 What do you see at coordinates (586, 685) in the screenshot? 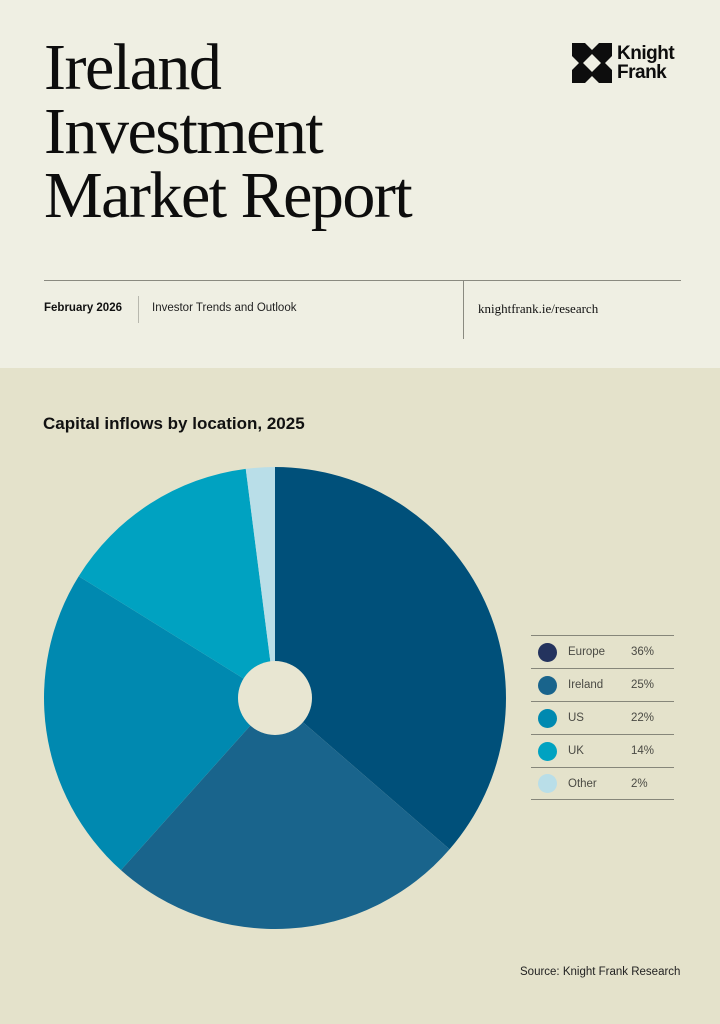
I see `legend-label: Ireland` at bounding box center [586, 685].